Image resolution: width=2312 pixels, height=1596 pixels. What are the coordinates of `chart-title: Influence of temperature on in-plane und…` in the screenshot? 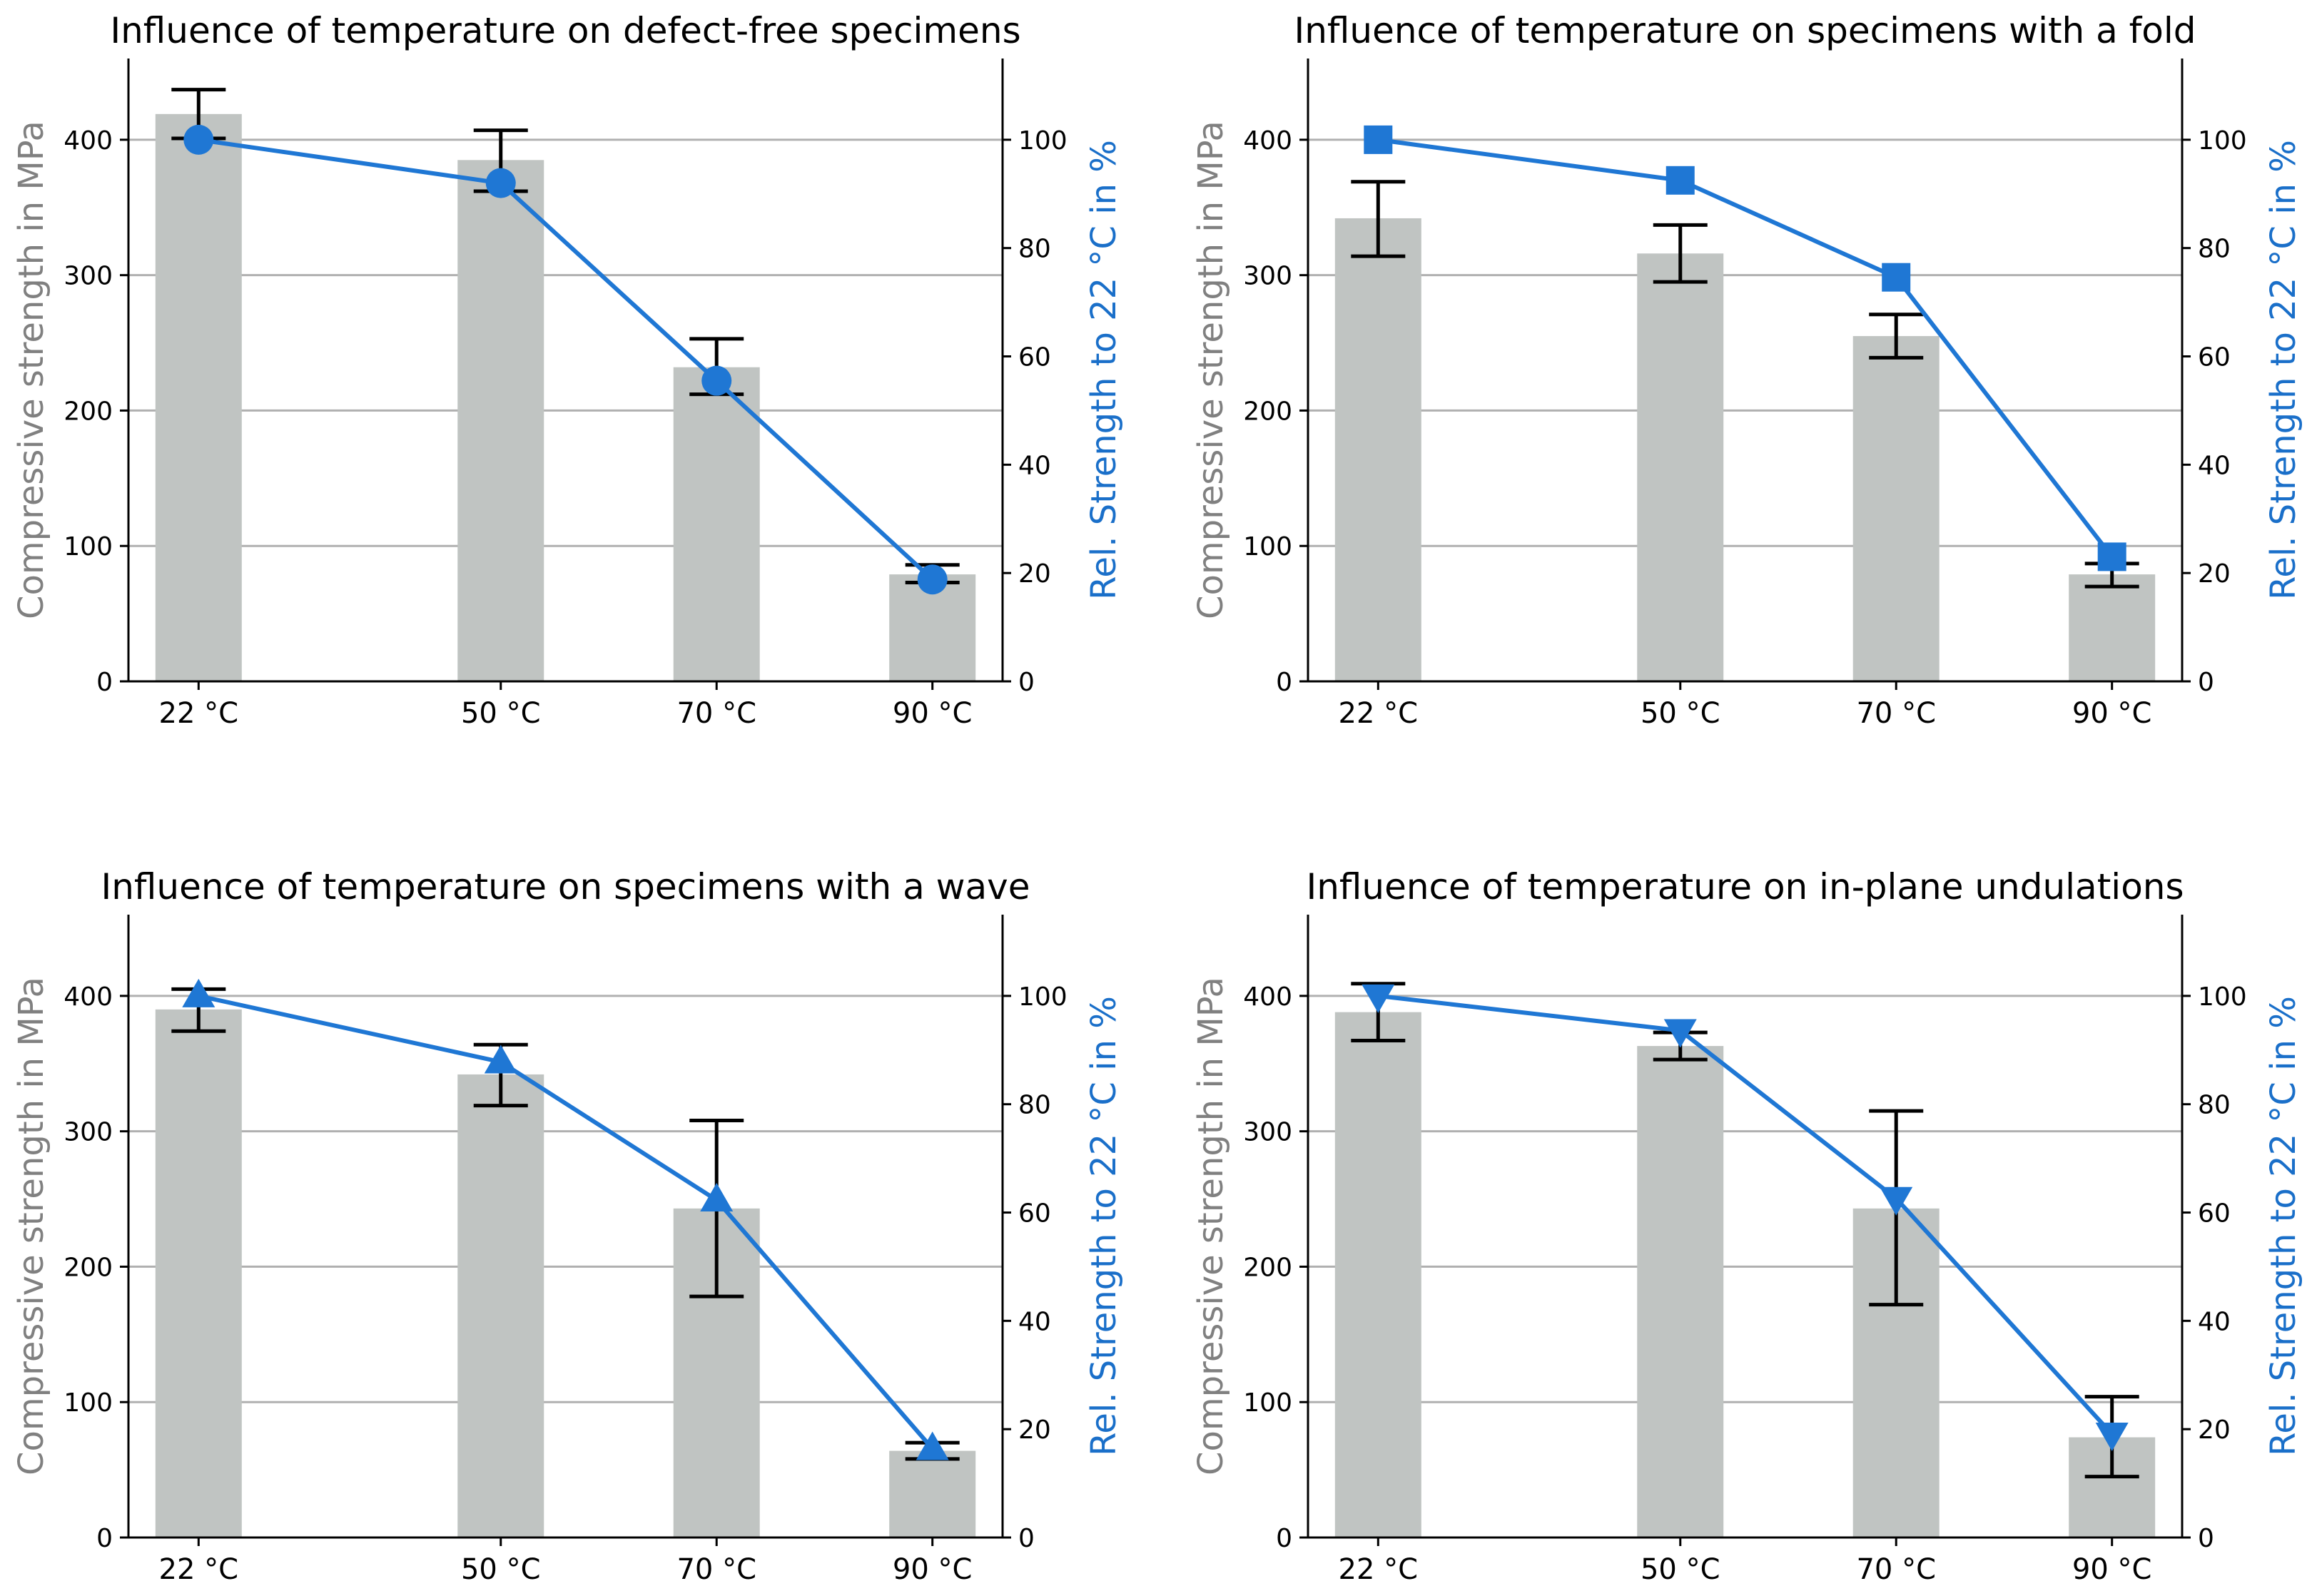 It's located at (1745, 887).